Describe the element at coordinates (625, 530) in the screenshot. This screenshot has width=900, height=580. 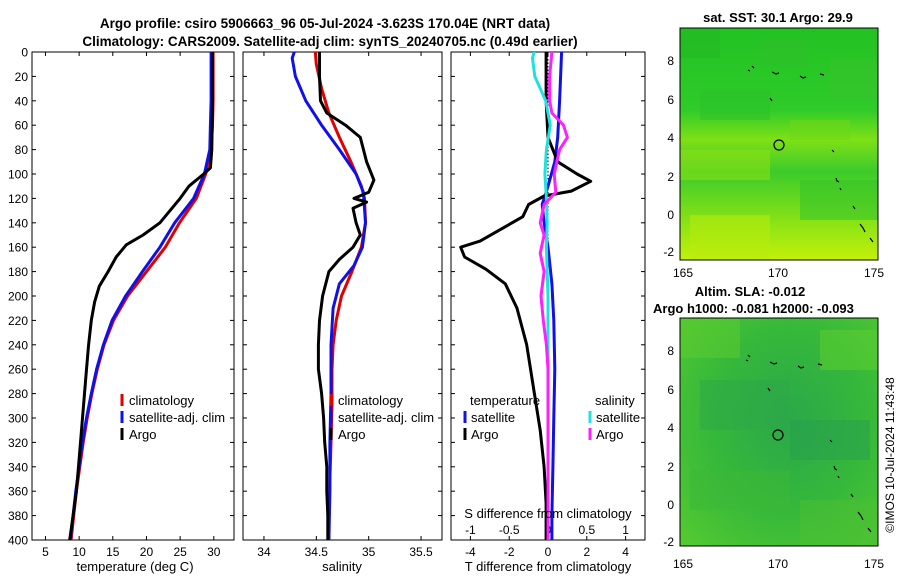
I see `x2-tick-label: 1` at that location.